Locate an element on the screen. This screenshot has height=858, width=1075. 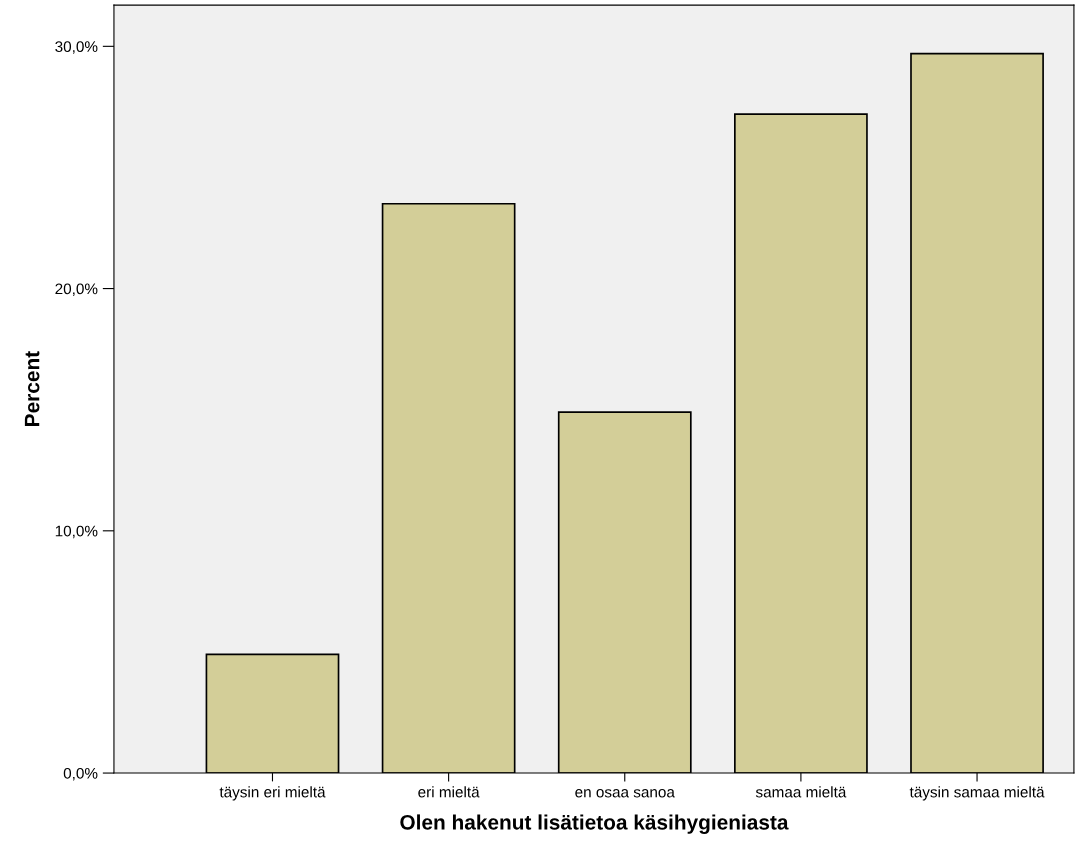
y-tick-label: 30,0% is located at coordinates (76, 47).